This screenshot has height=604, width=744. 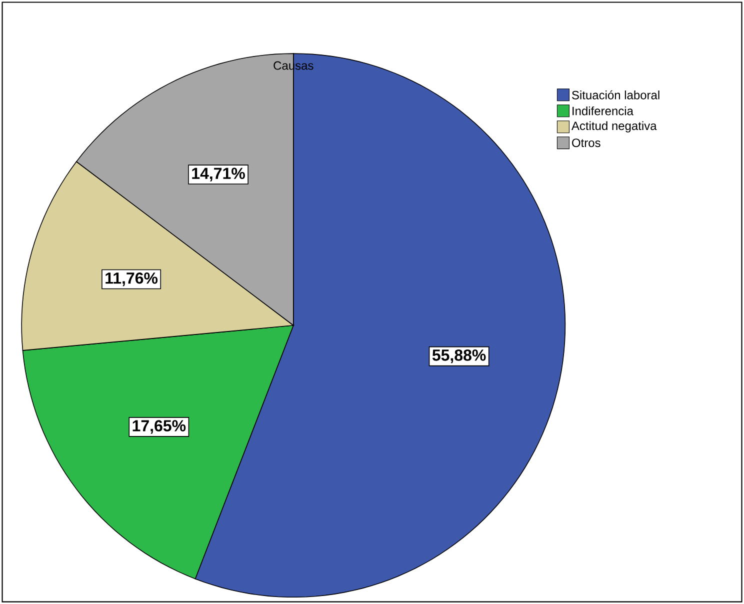 I want to click on data-label: 14,71%, so click(x=218, y=175).